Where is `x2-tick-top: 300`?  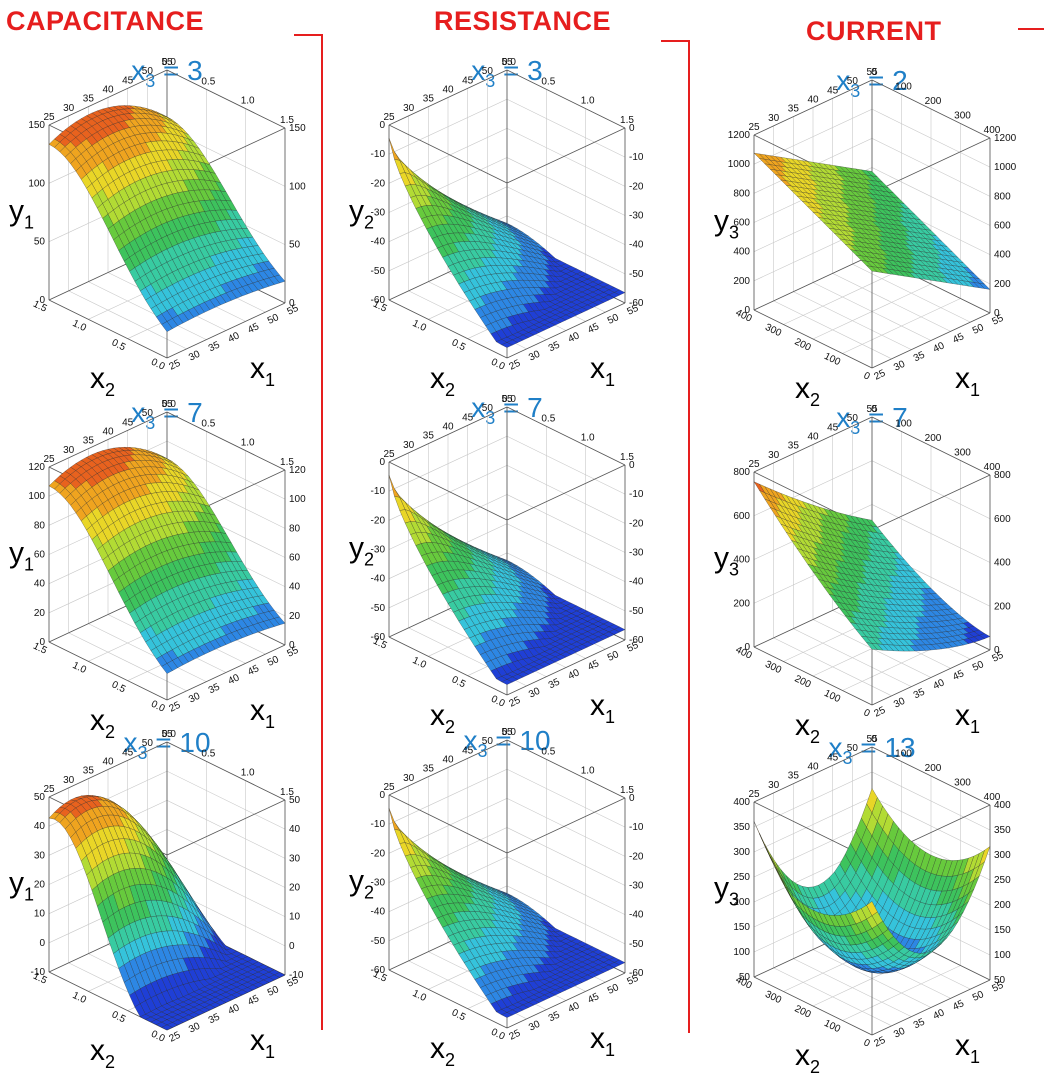 x2-tick-top: 300 is located at coordinates (962, 116).